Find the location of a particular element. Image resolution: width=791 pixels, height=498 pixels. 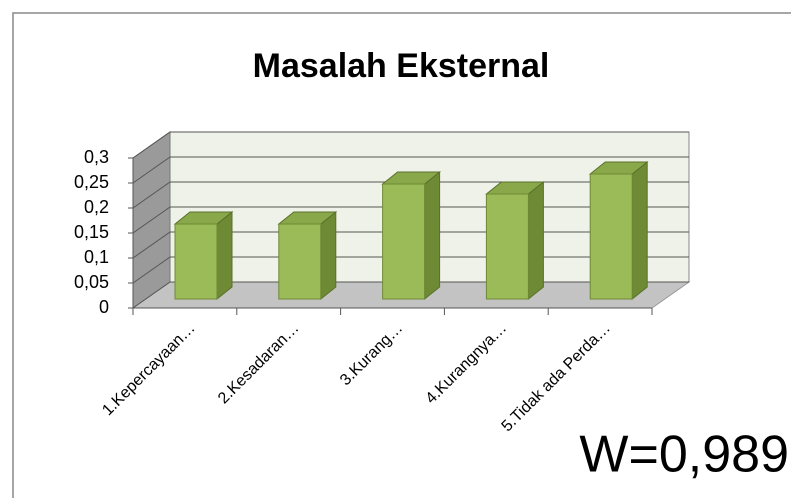

y-tick-label: 0,25 is located at coordinates (91, 182).